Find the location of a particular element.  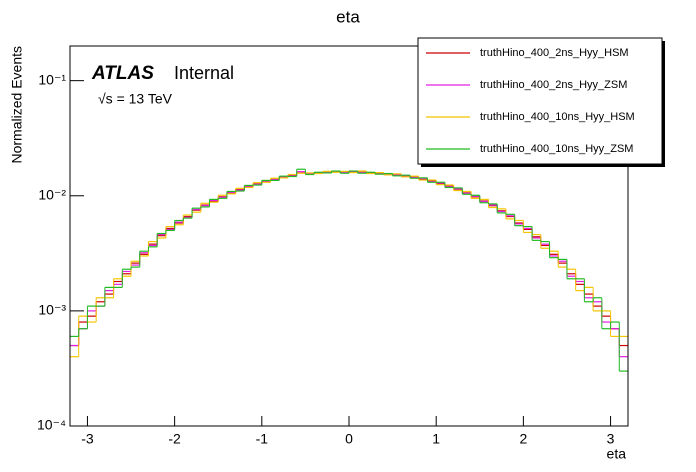

legend-label: truthHino_400_2ns_Hyy_HSM is located at coordinates (554, 53).